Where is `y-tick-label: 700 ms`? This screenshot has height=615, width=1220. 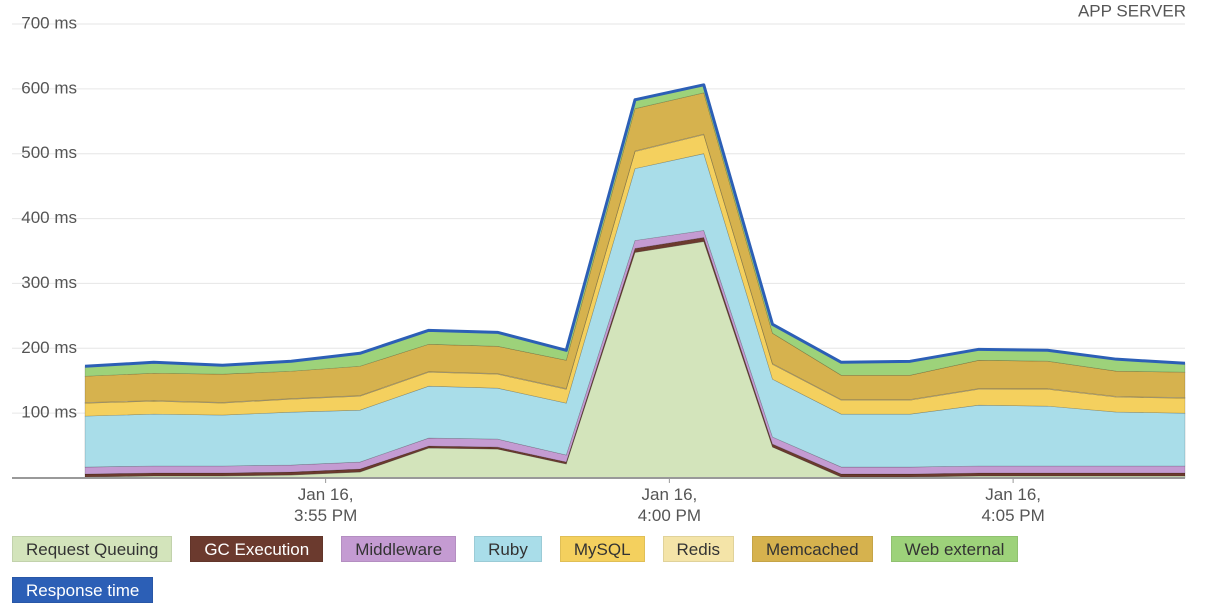 y-tick-label: 700 ms is located at coordinates (49, 22).